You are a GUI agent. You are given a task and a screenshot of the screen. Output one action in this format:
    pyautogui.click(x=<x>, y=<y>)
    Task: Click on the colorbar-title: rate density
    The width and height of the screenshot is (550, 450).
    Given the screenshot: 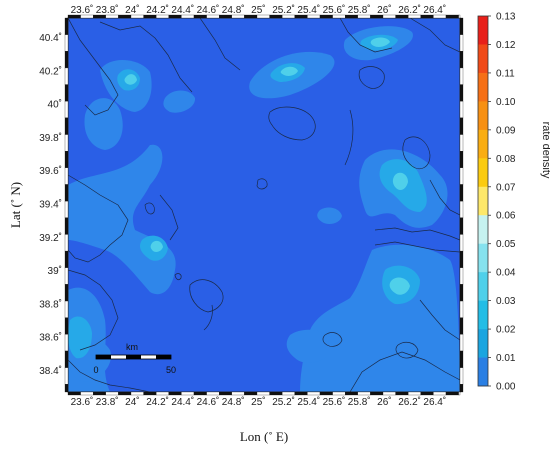 What is the action you would take?
    pyautogui.click(x=545, y=150)
    